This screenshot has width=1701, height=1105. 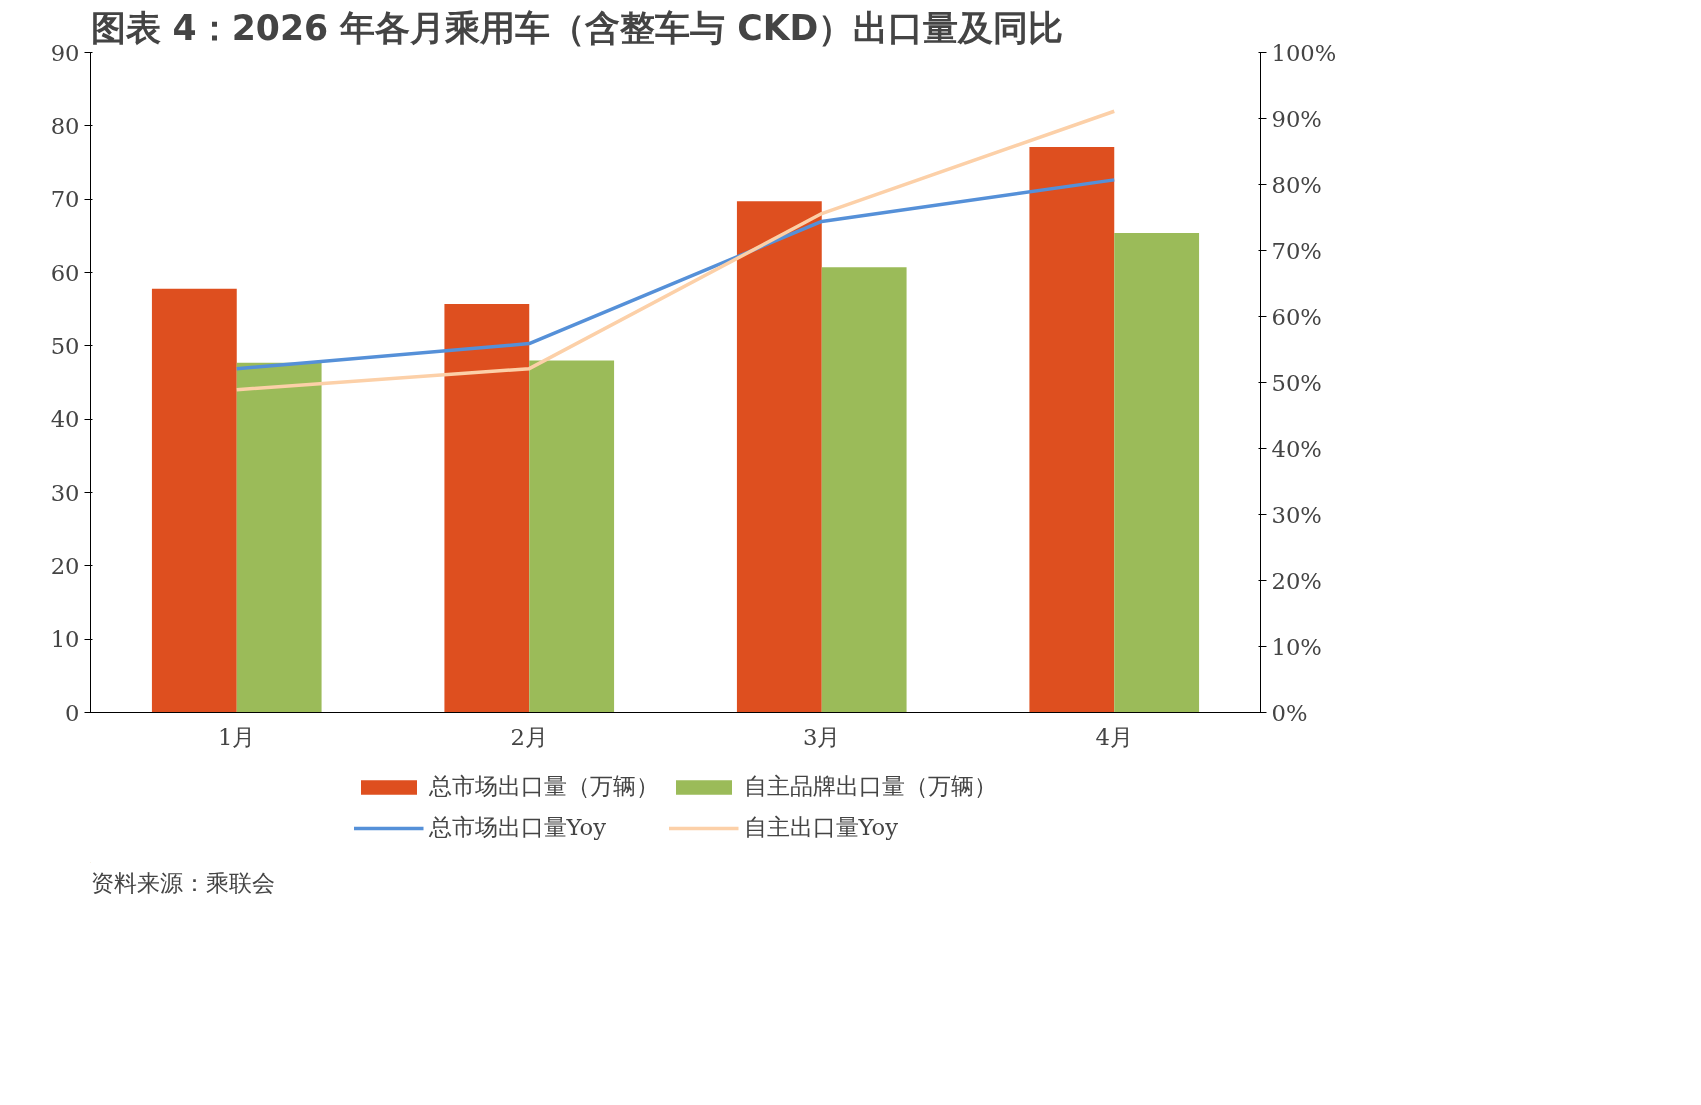 I want to click on y2-tick-label: 20%, so click(x=1296, y=580).